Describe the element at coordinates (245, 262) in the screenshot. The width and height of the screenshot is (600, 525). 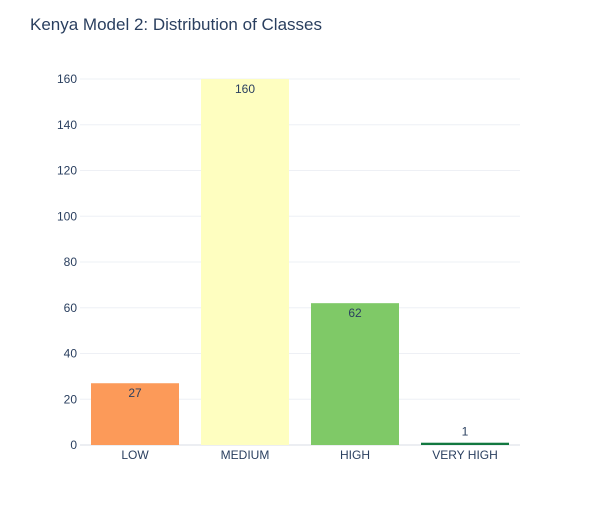
I see `bar-medium` at that location.